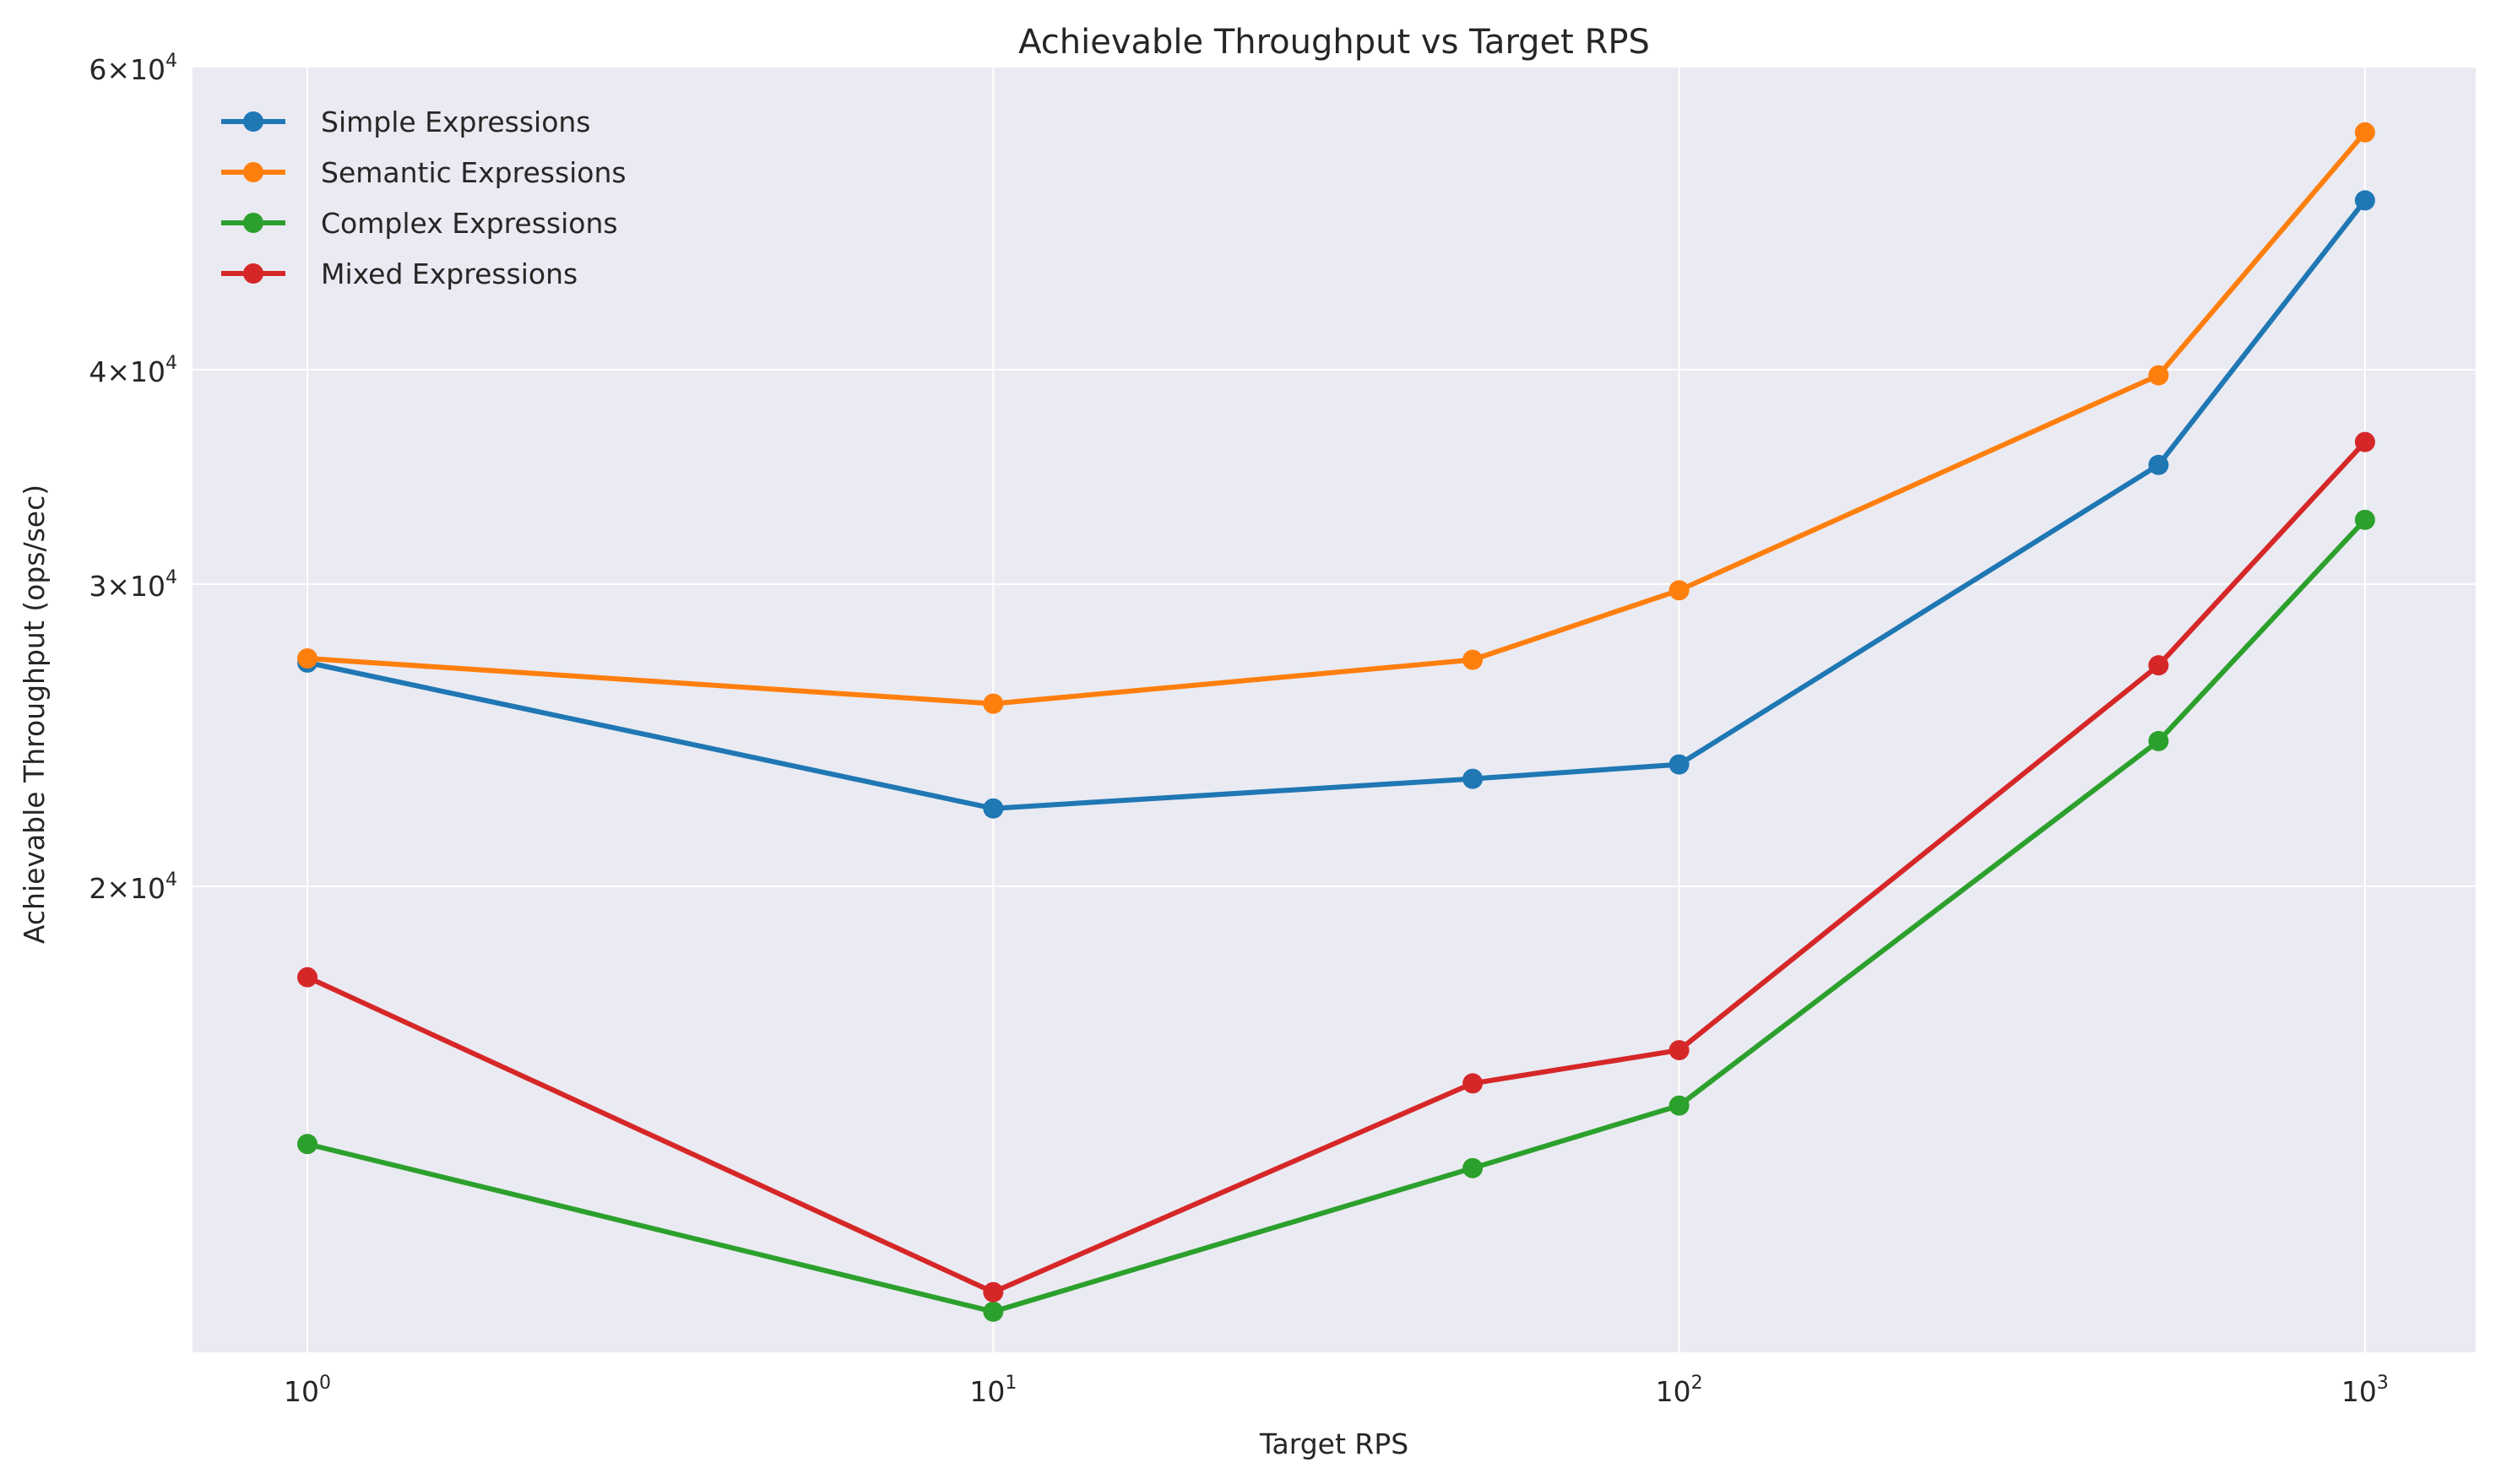 The height and width of the screenshot is (1484, 2501). Describe the element at coordinates (133, 585) in the screenshot. I see `y-tick-label: 3×104` at that location.